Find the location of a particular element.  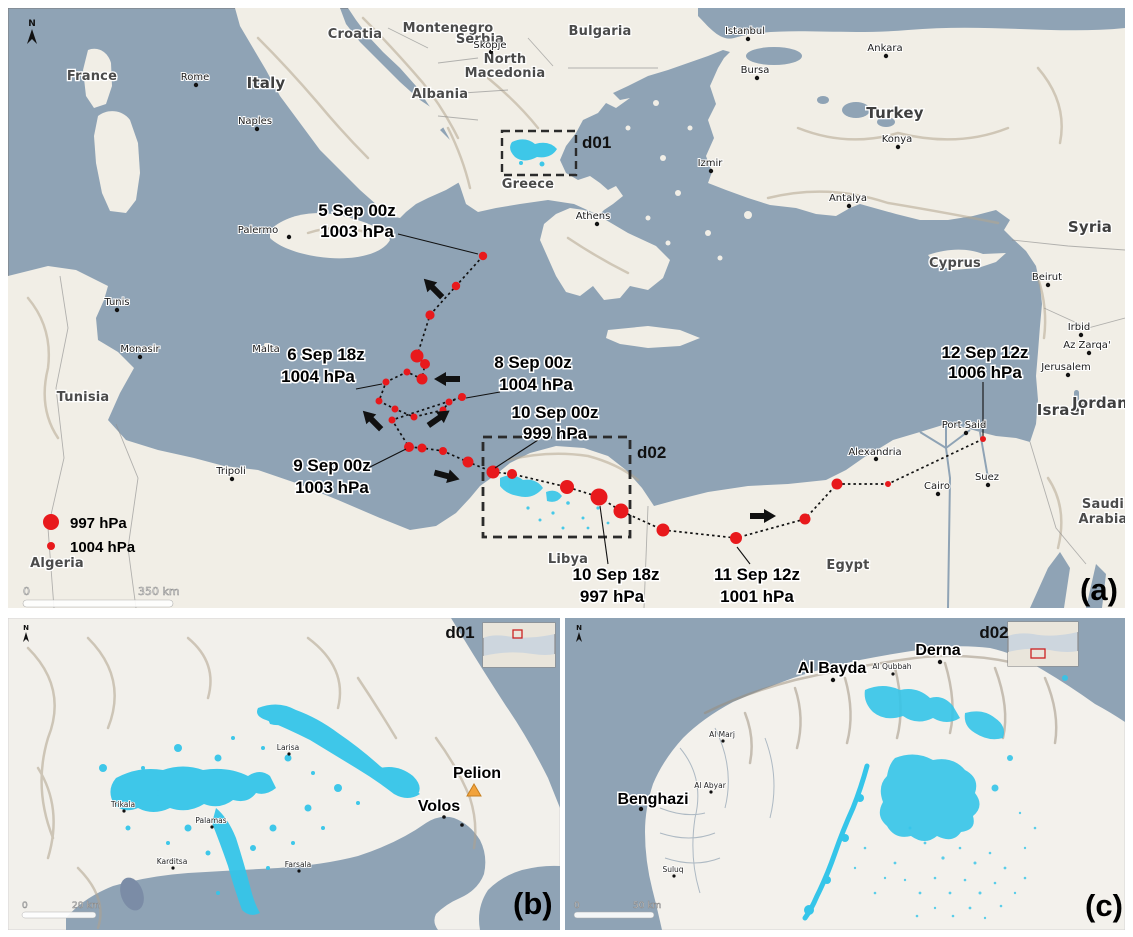

domain-box-d02-label: d02 is located at coordinates (651, 452).